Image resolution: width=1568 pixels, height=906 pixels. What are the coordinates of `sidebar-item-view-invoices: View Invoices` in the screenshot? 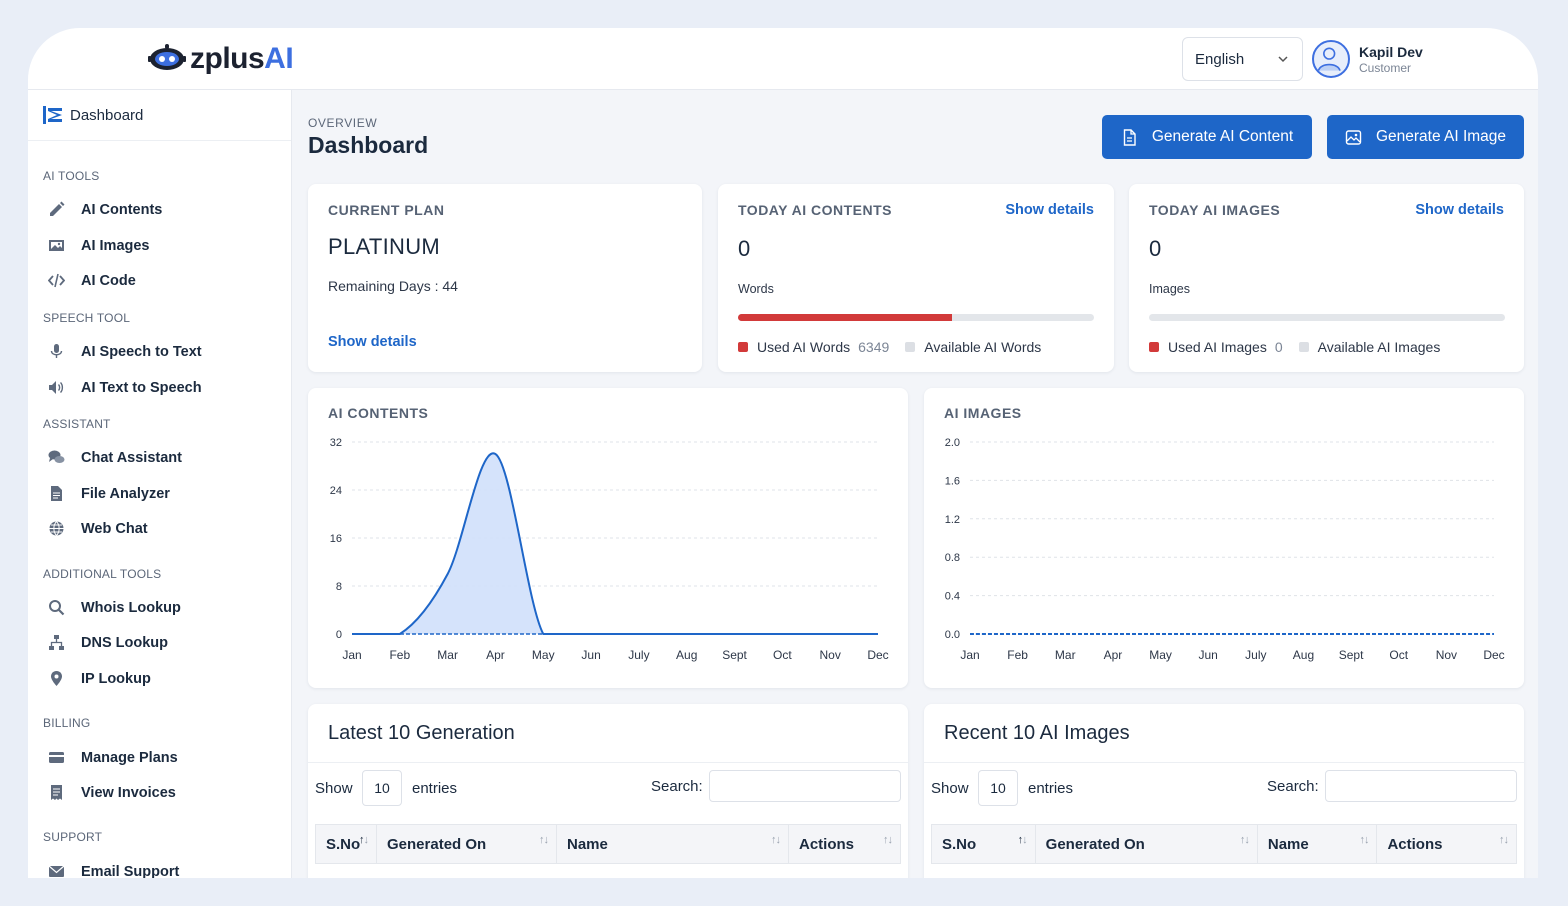 It's located at (112, 792).